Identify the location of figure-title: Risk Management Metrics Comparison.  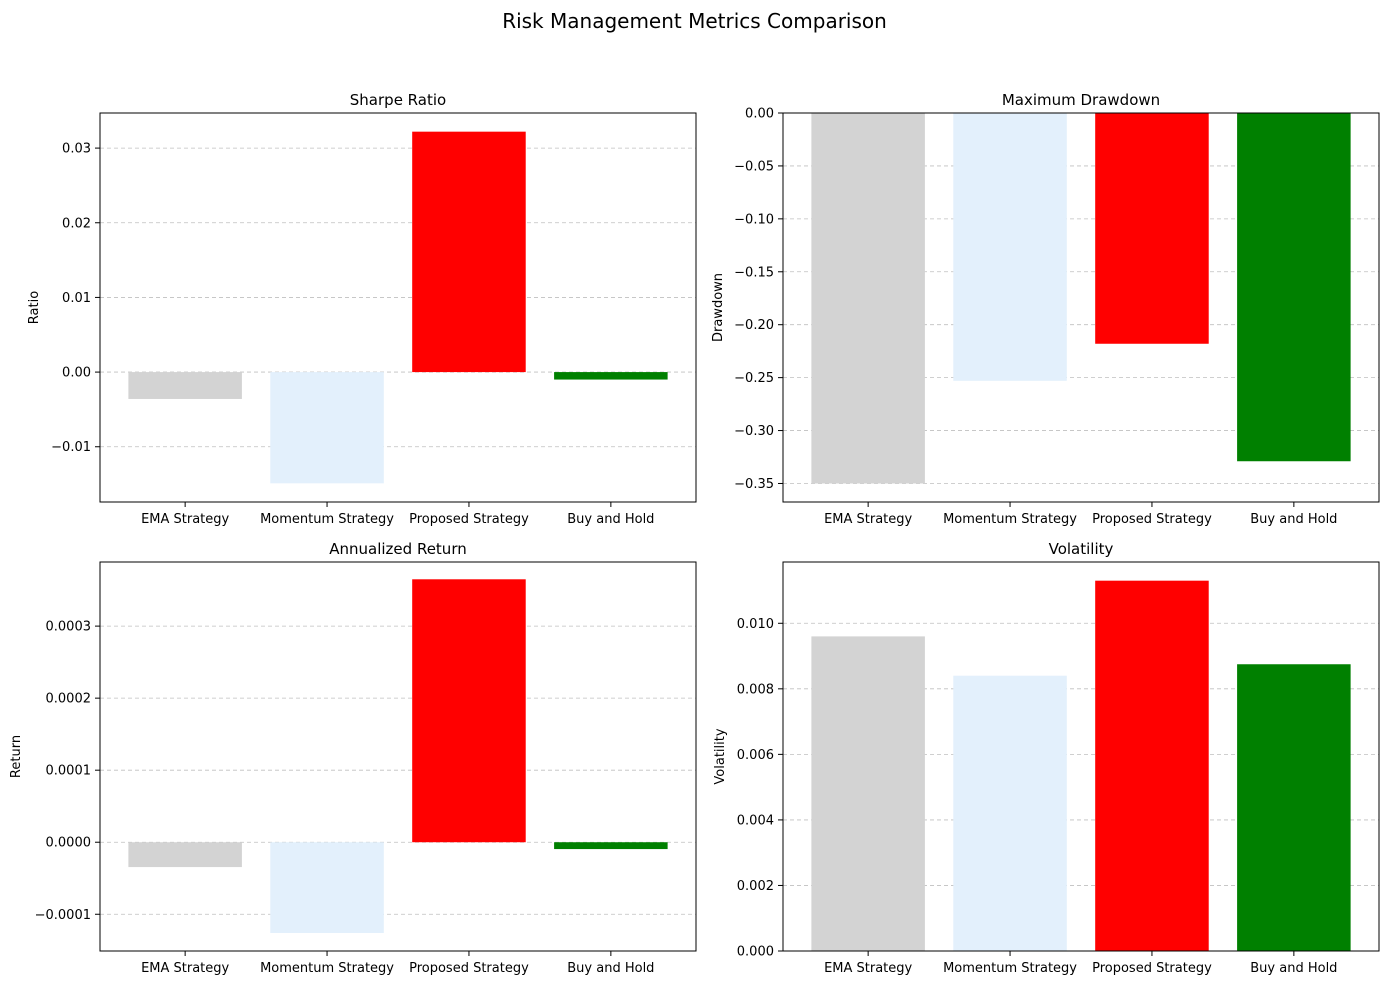
(694, 21).